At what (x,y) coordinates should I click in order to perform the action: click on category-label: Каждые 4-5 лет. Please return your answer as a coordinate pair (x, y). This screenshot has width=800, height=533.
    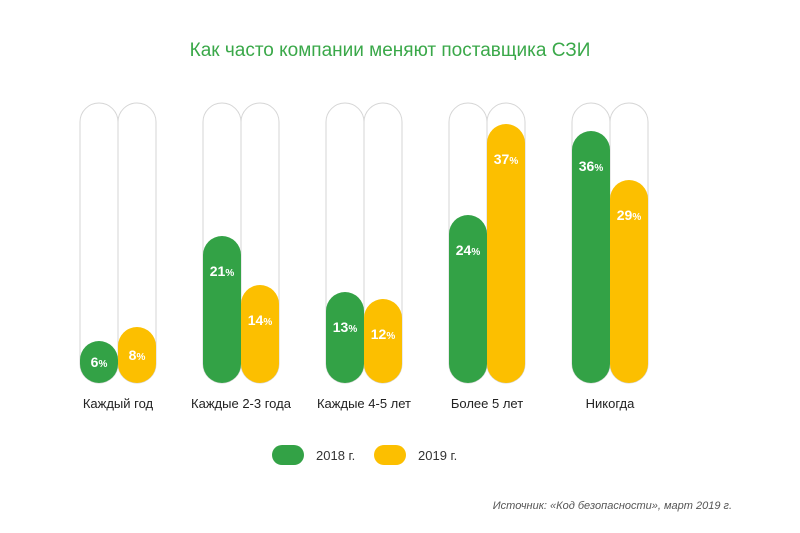
    Looking at the image, I should click on (364, 403).